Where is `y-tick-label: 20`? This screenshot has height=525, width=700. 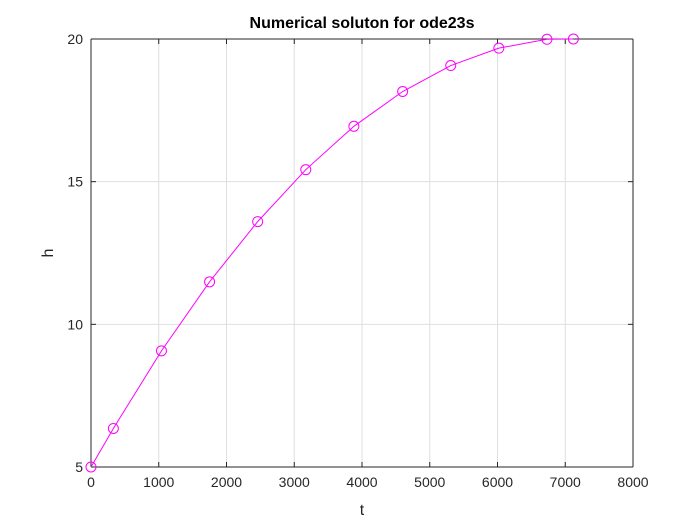
y-tick-label: 20 is located at coordinates (75, 39).